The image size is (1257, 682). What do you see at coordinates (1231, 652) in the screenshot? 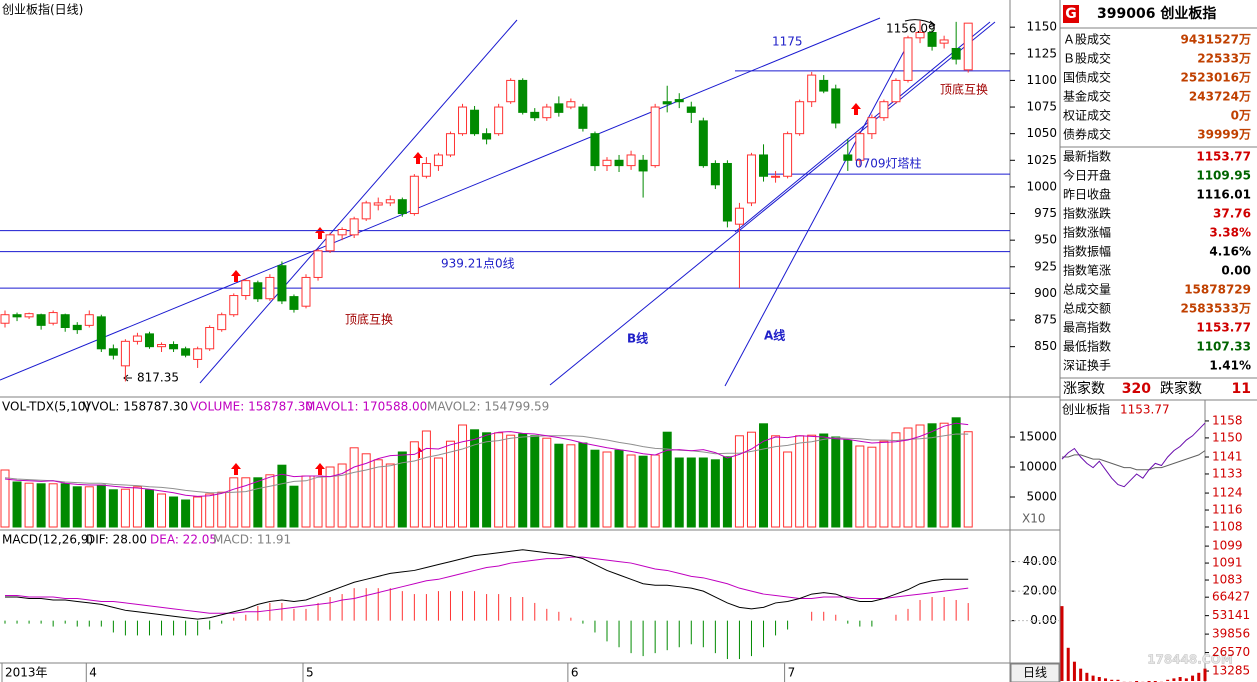
I see `y-tick-label: 26570` at bounding box center [1231, 652].